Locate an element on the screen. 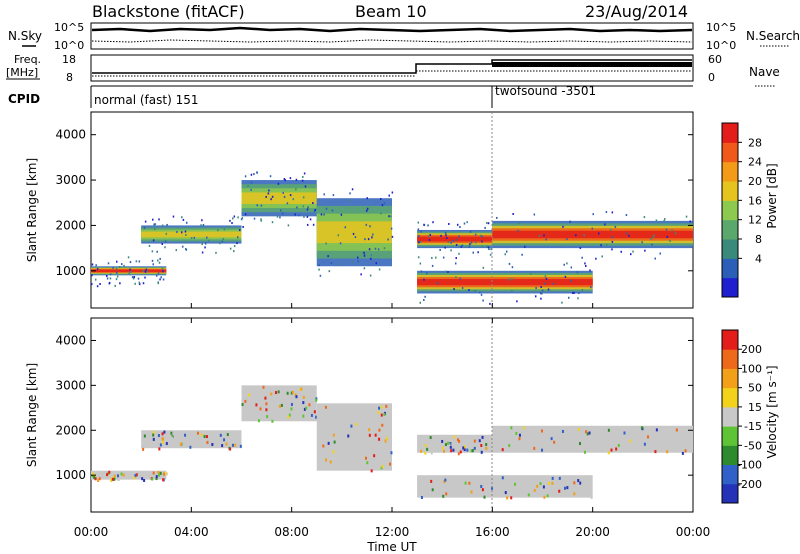  freq-panel: Freq. [MHz] 18 8 60 0 Nave is located at coordinates (393, 70).